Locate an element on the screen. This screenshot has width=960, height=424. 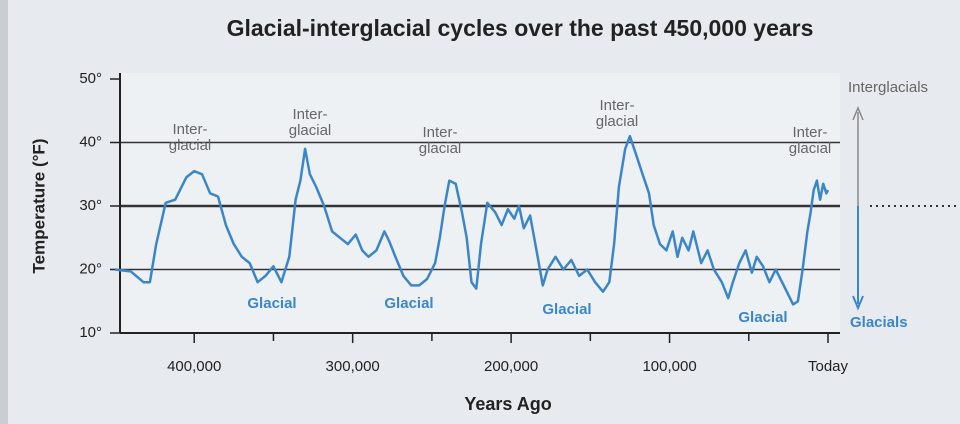
y-tick-label: 10° is located at coordinates (90, 332).